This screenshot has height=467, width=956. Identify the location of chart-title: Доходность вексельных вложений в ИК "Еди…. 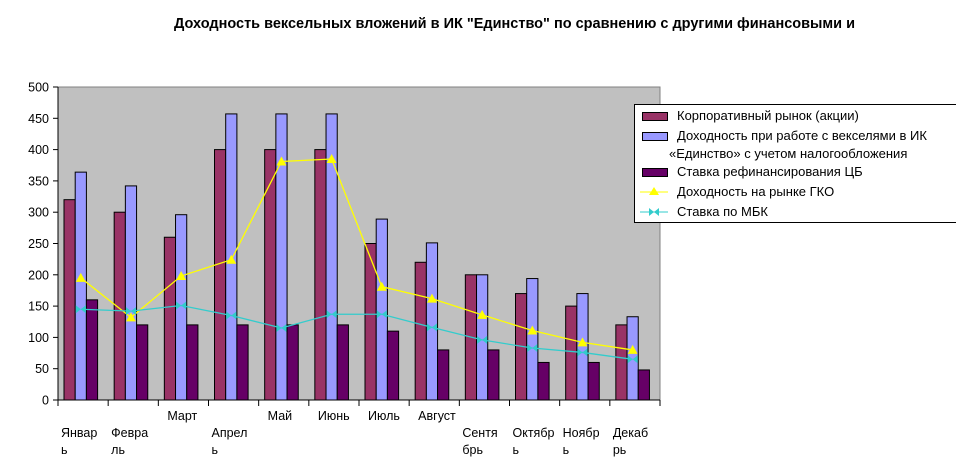
(515, 24).